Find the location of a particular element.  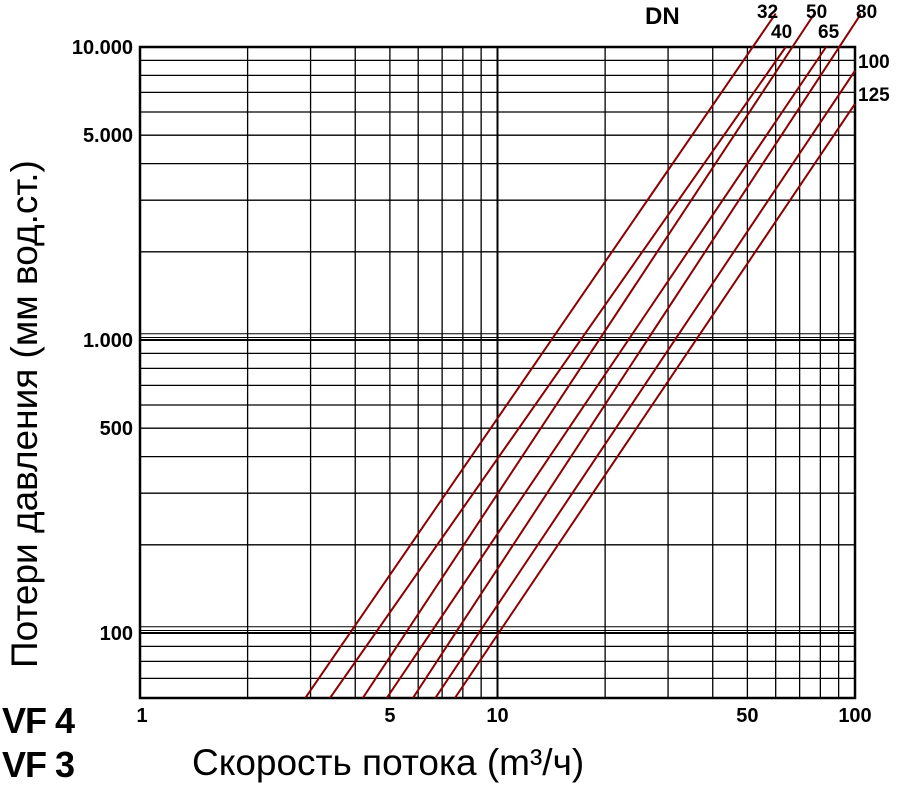

x-axis-title: Скорость потока (m³/ч) is located at coordinates (388, 762).